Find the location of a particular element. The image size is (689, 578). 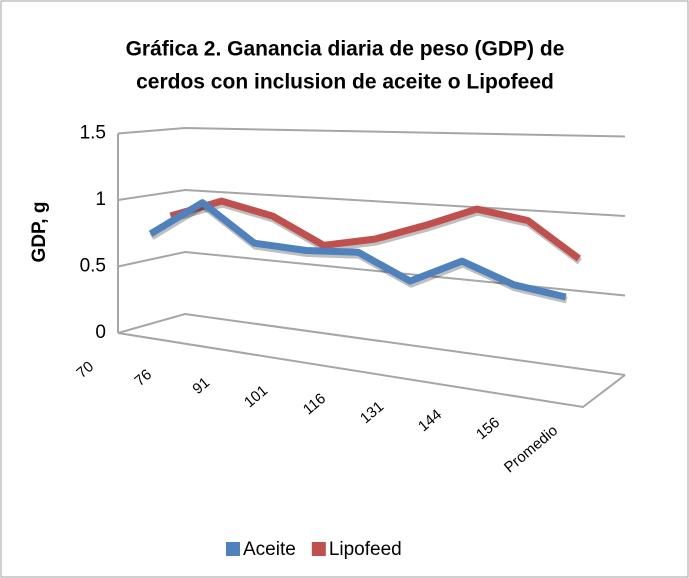

y-tick-label: 0 is located at coordinates (100, 332).